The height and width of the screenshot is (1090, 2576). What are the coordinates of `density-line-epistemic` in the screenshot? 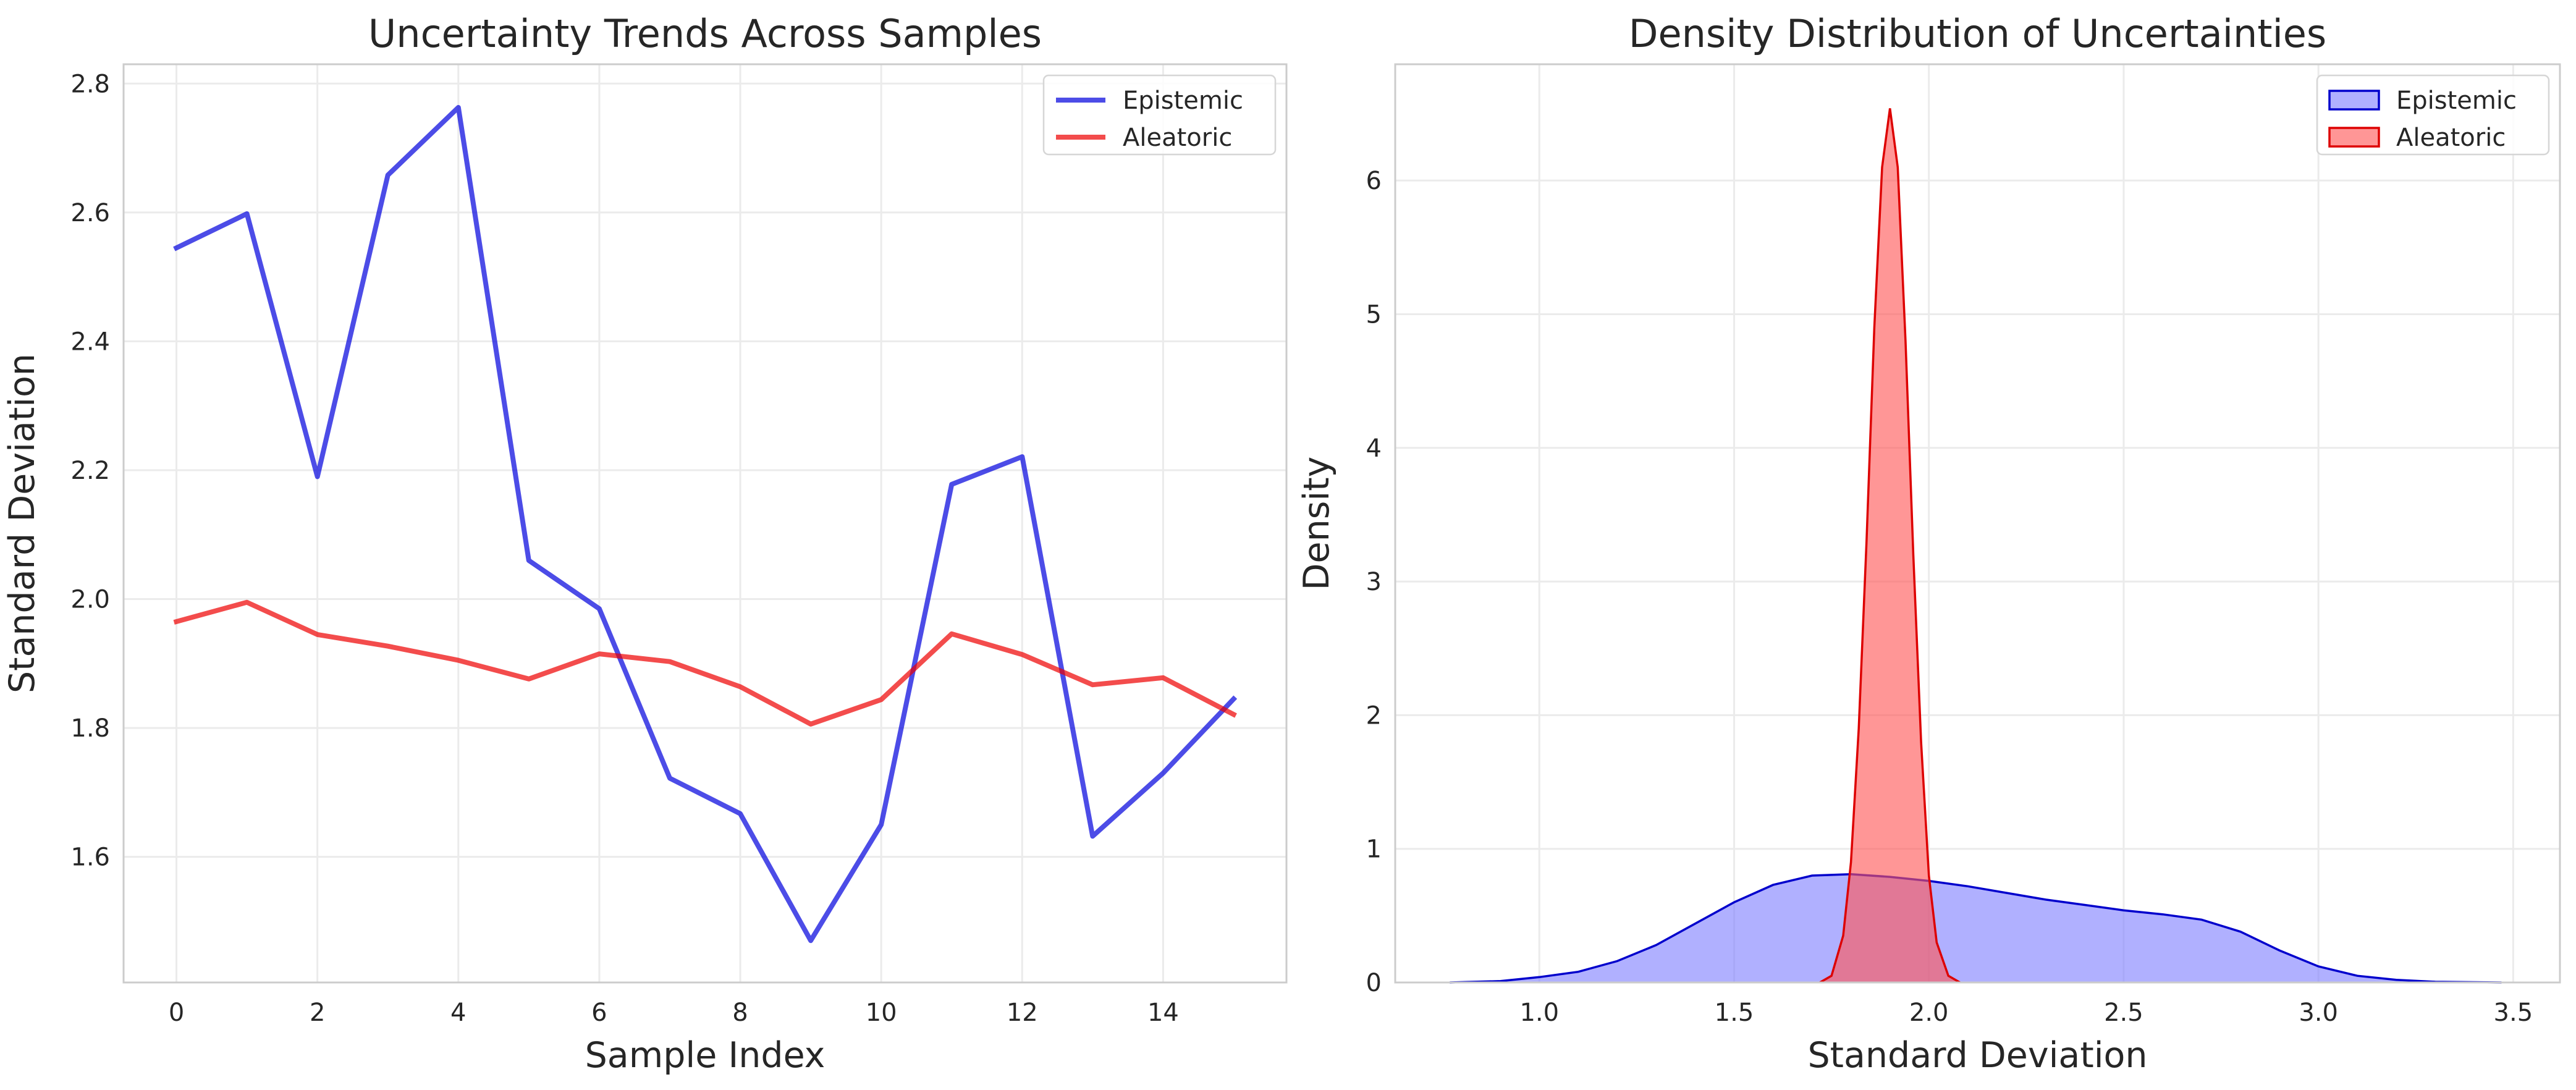 It's located at (1976, 928).